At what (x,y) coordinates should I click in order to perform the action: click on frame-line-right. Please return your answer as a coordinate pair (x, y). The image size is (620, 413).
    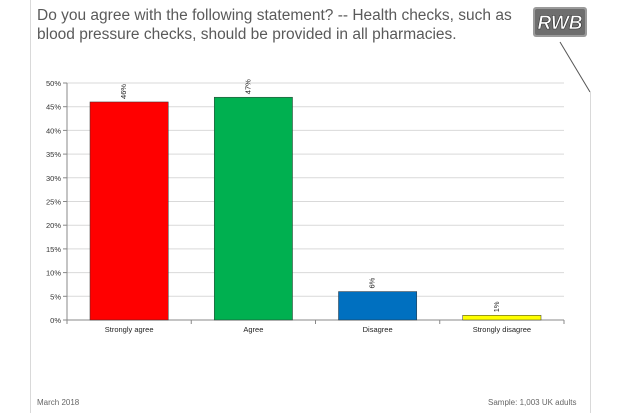
    Looking at the image, I should click on (590, 252).